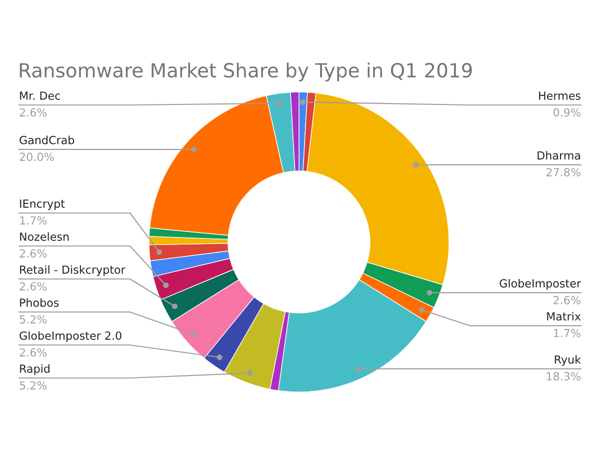 The image size is (600, 452). I want to click on slice-label: GlobeImposter, so click(540, 284).